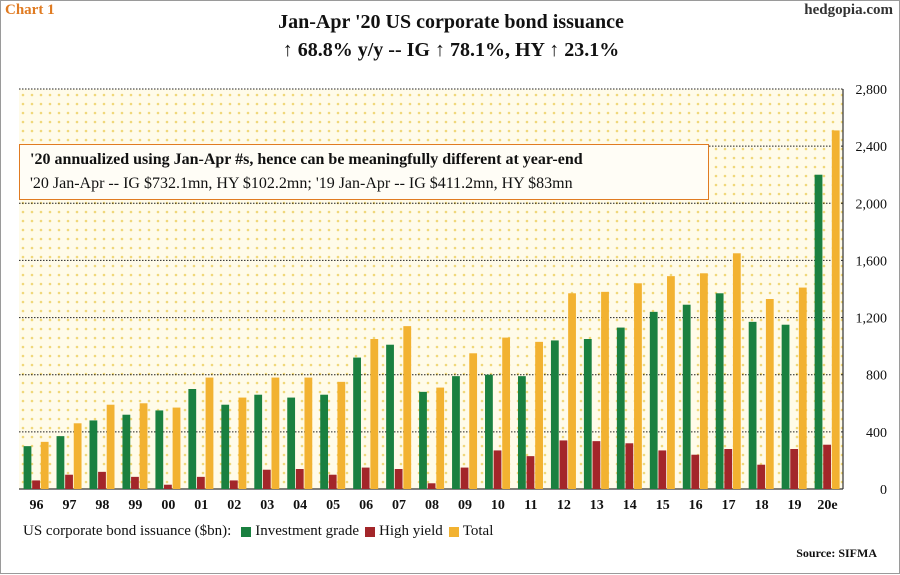 The width and height of the screenshot is (900, 575). I want to click on x-tick-label: 05, so click(333, 505).